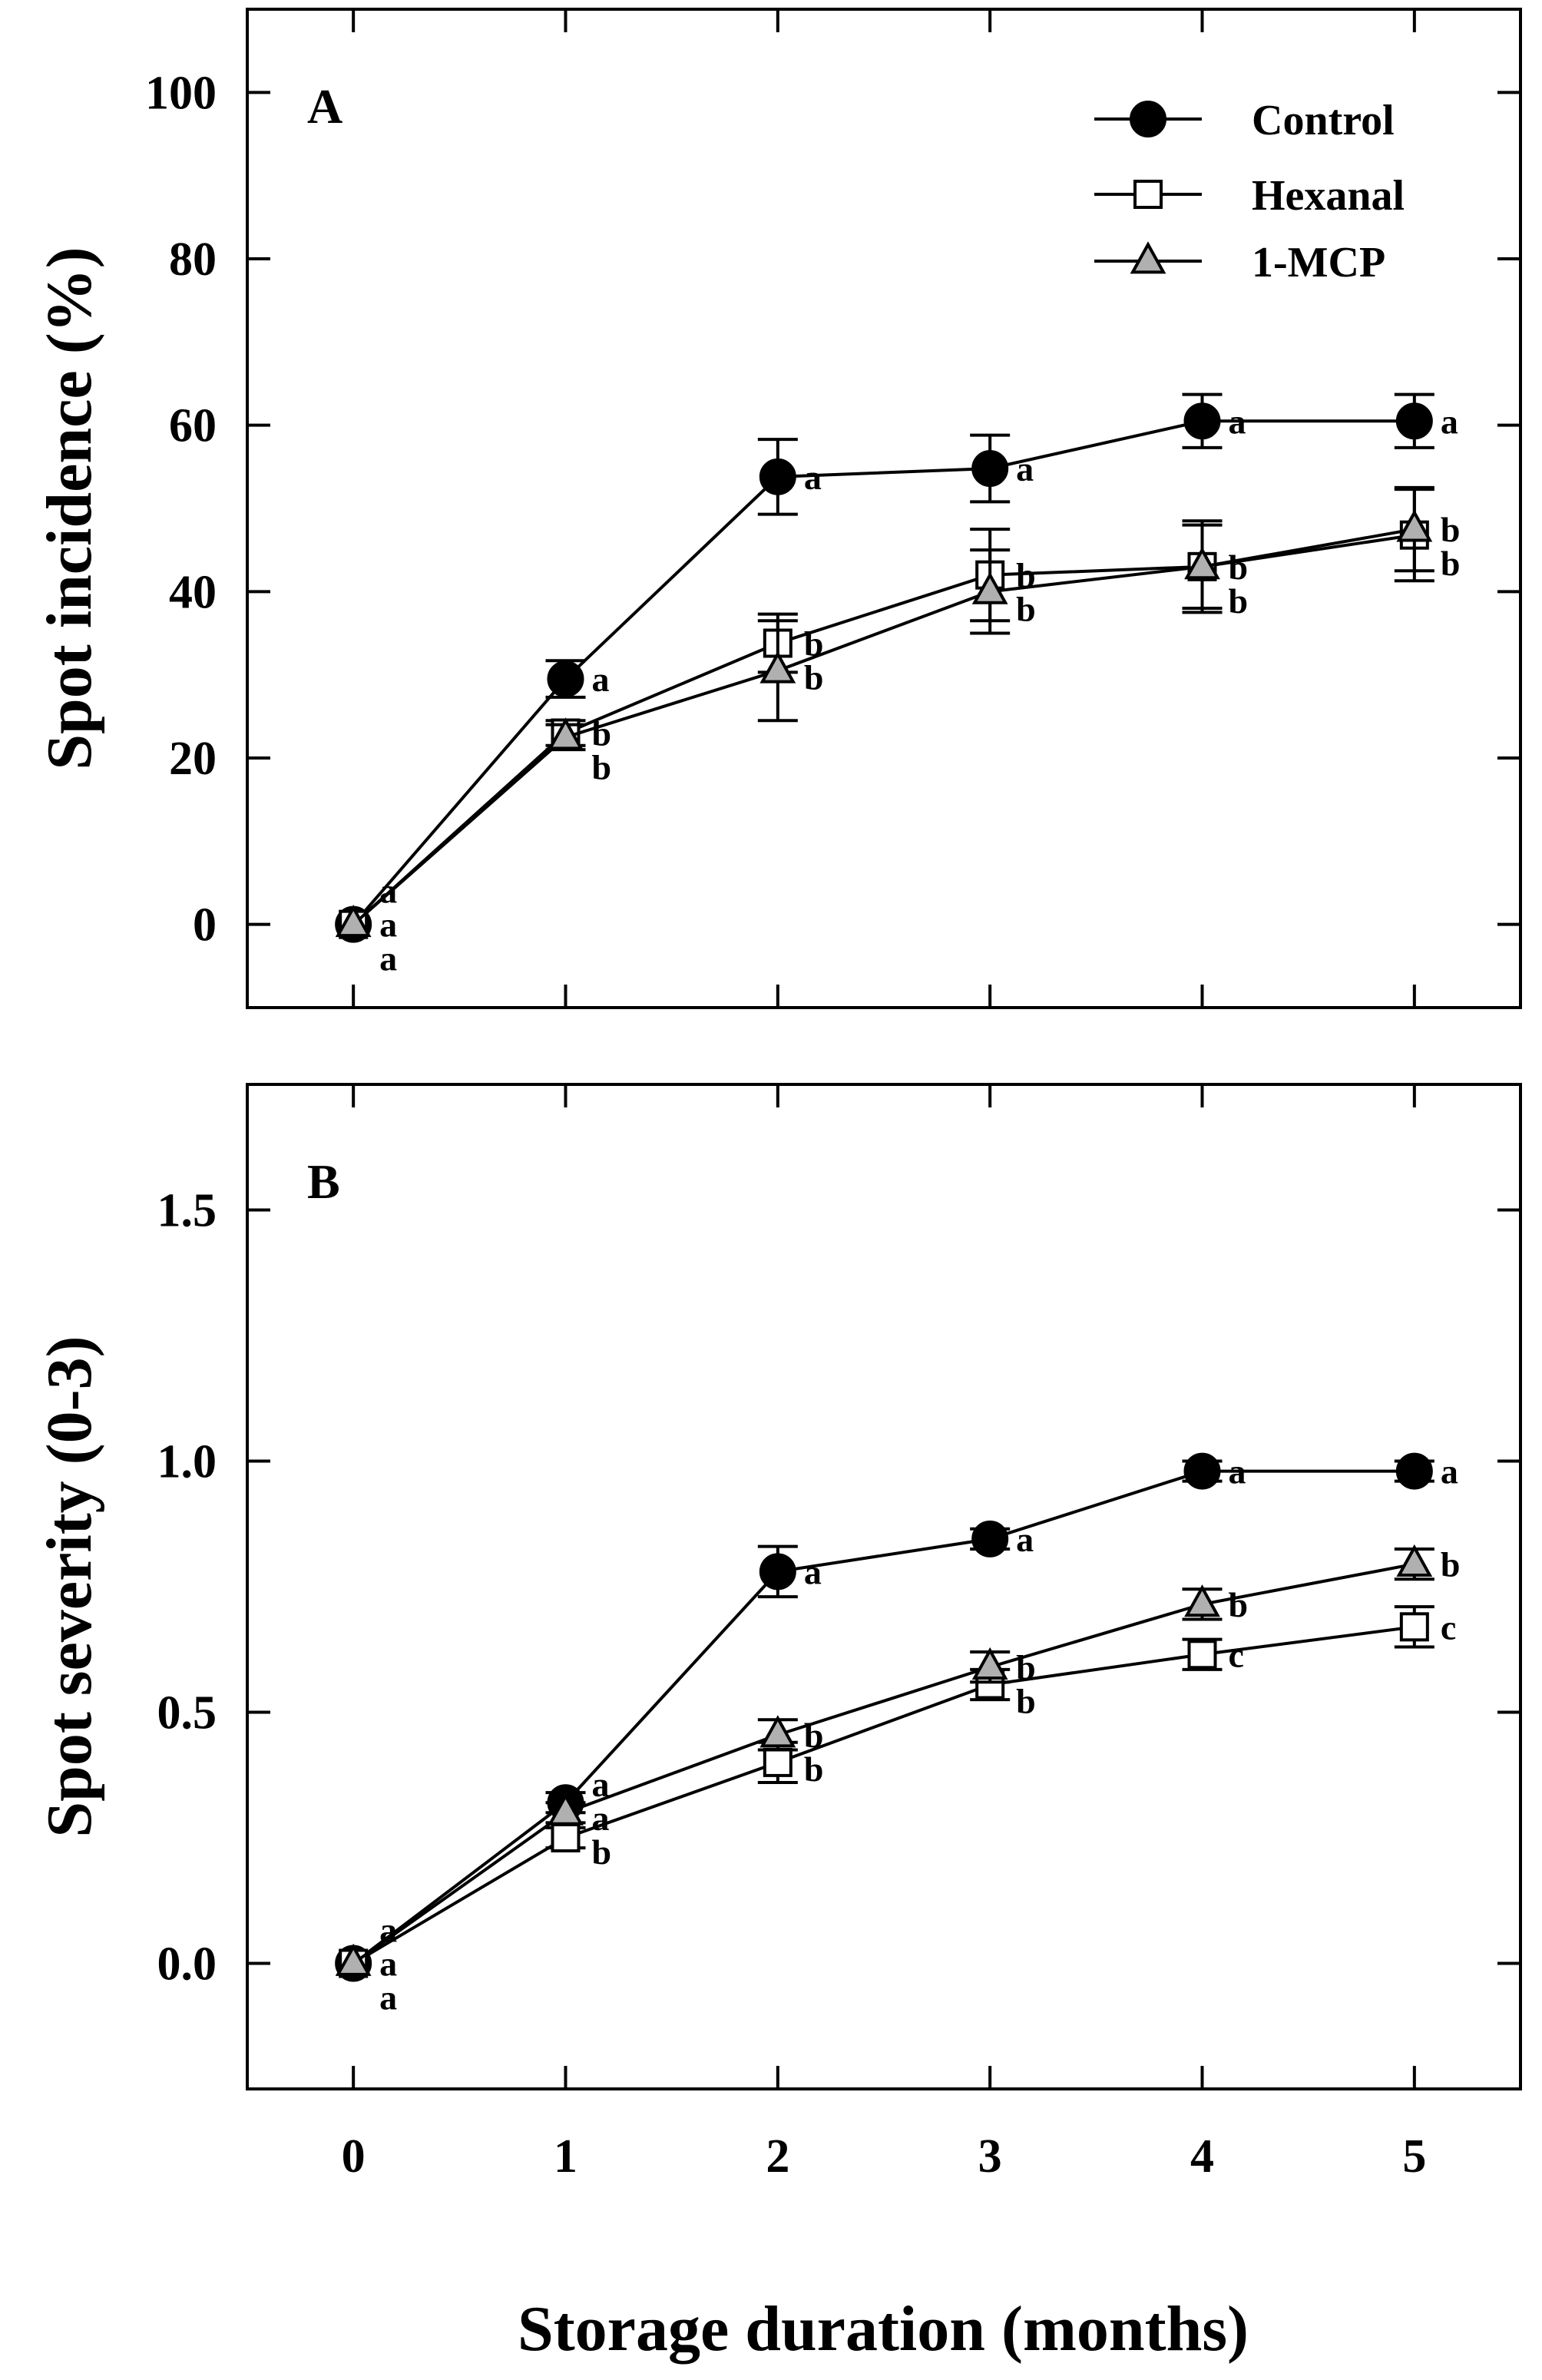  I want to click on y-tick-label: 100, so click(181, 93).